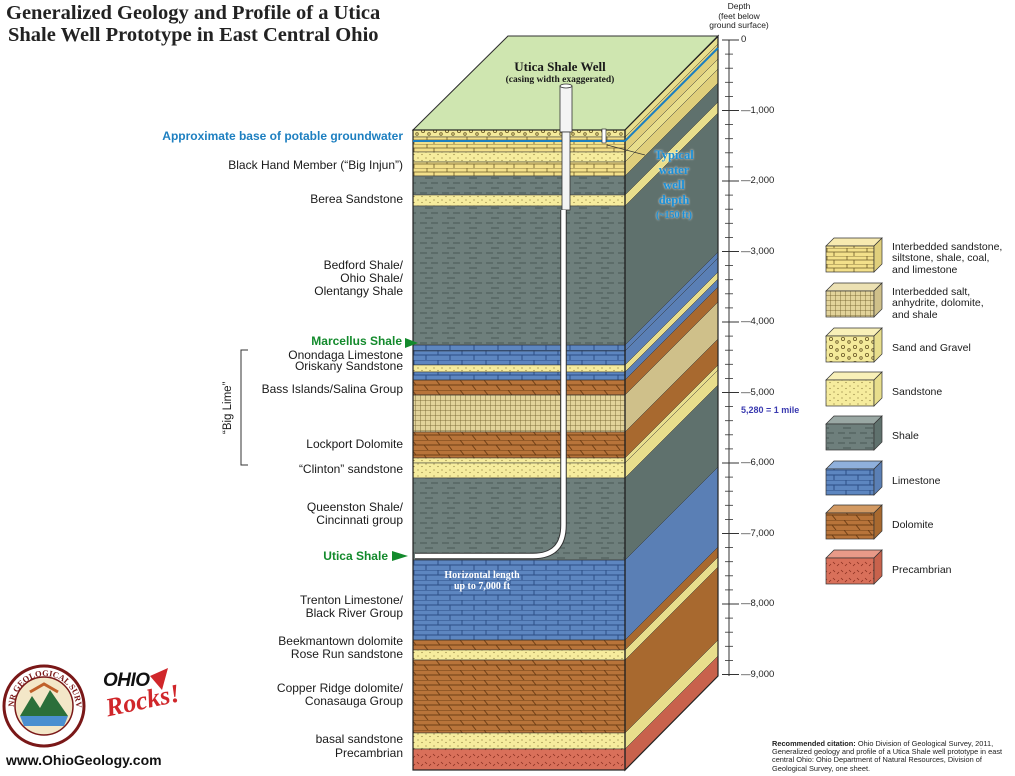 Image resolution: width=1015 pixels, height=776 pixels. I want to click on utica-well-bore, so click(494, 321).